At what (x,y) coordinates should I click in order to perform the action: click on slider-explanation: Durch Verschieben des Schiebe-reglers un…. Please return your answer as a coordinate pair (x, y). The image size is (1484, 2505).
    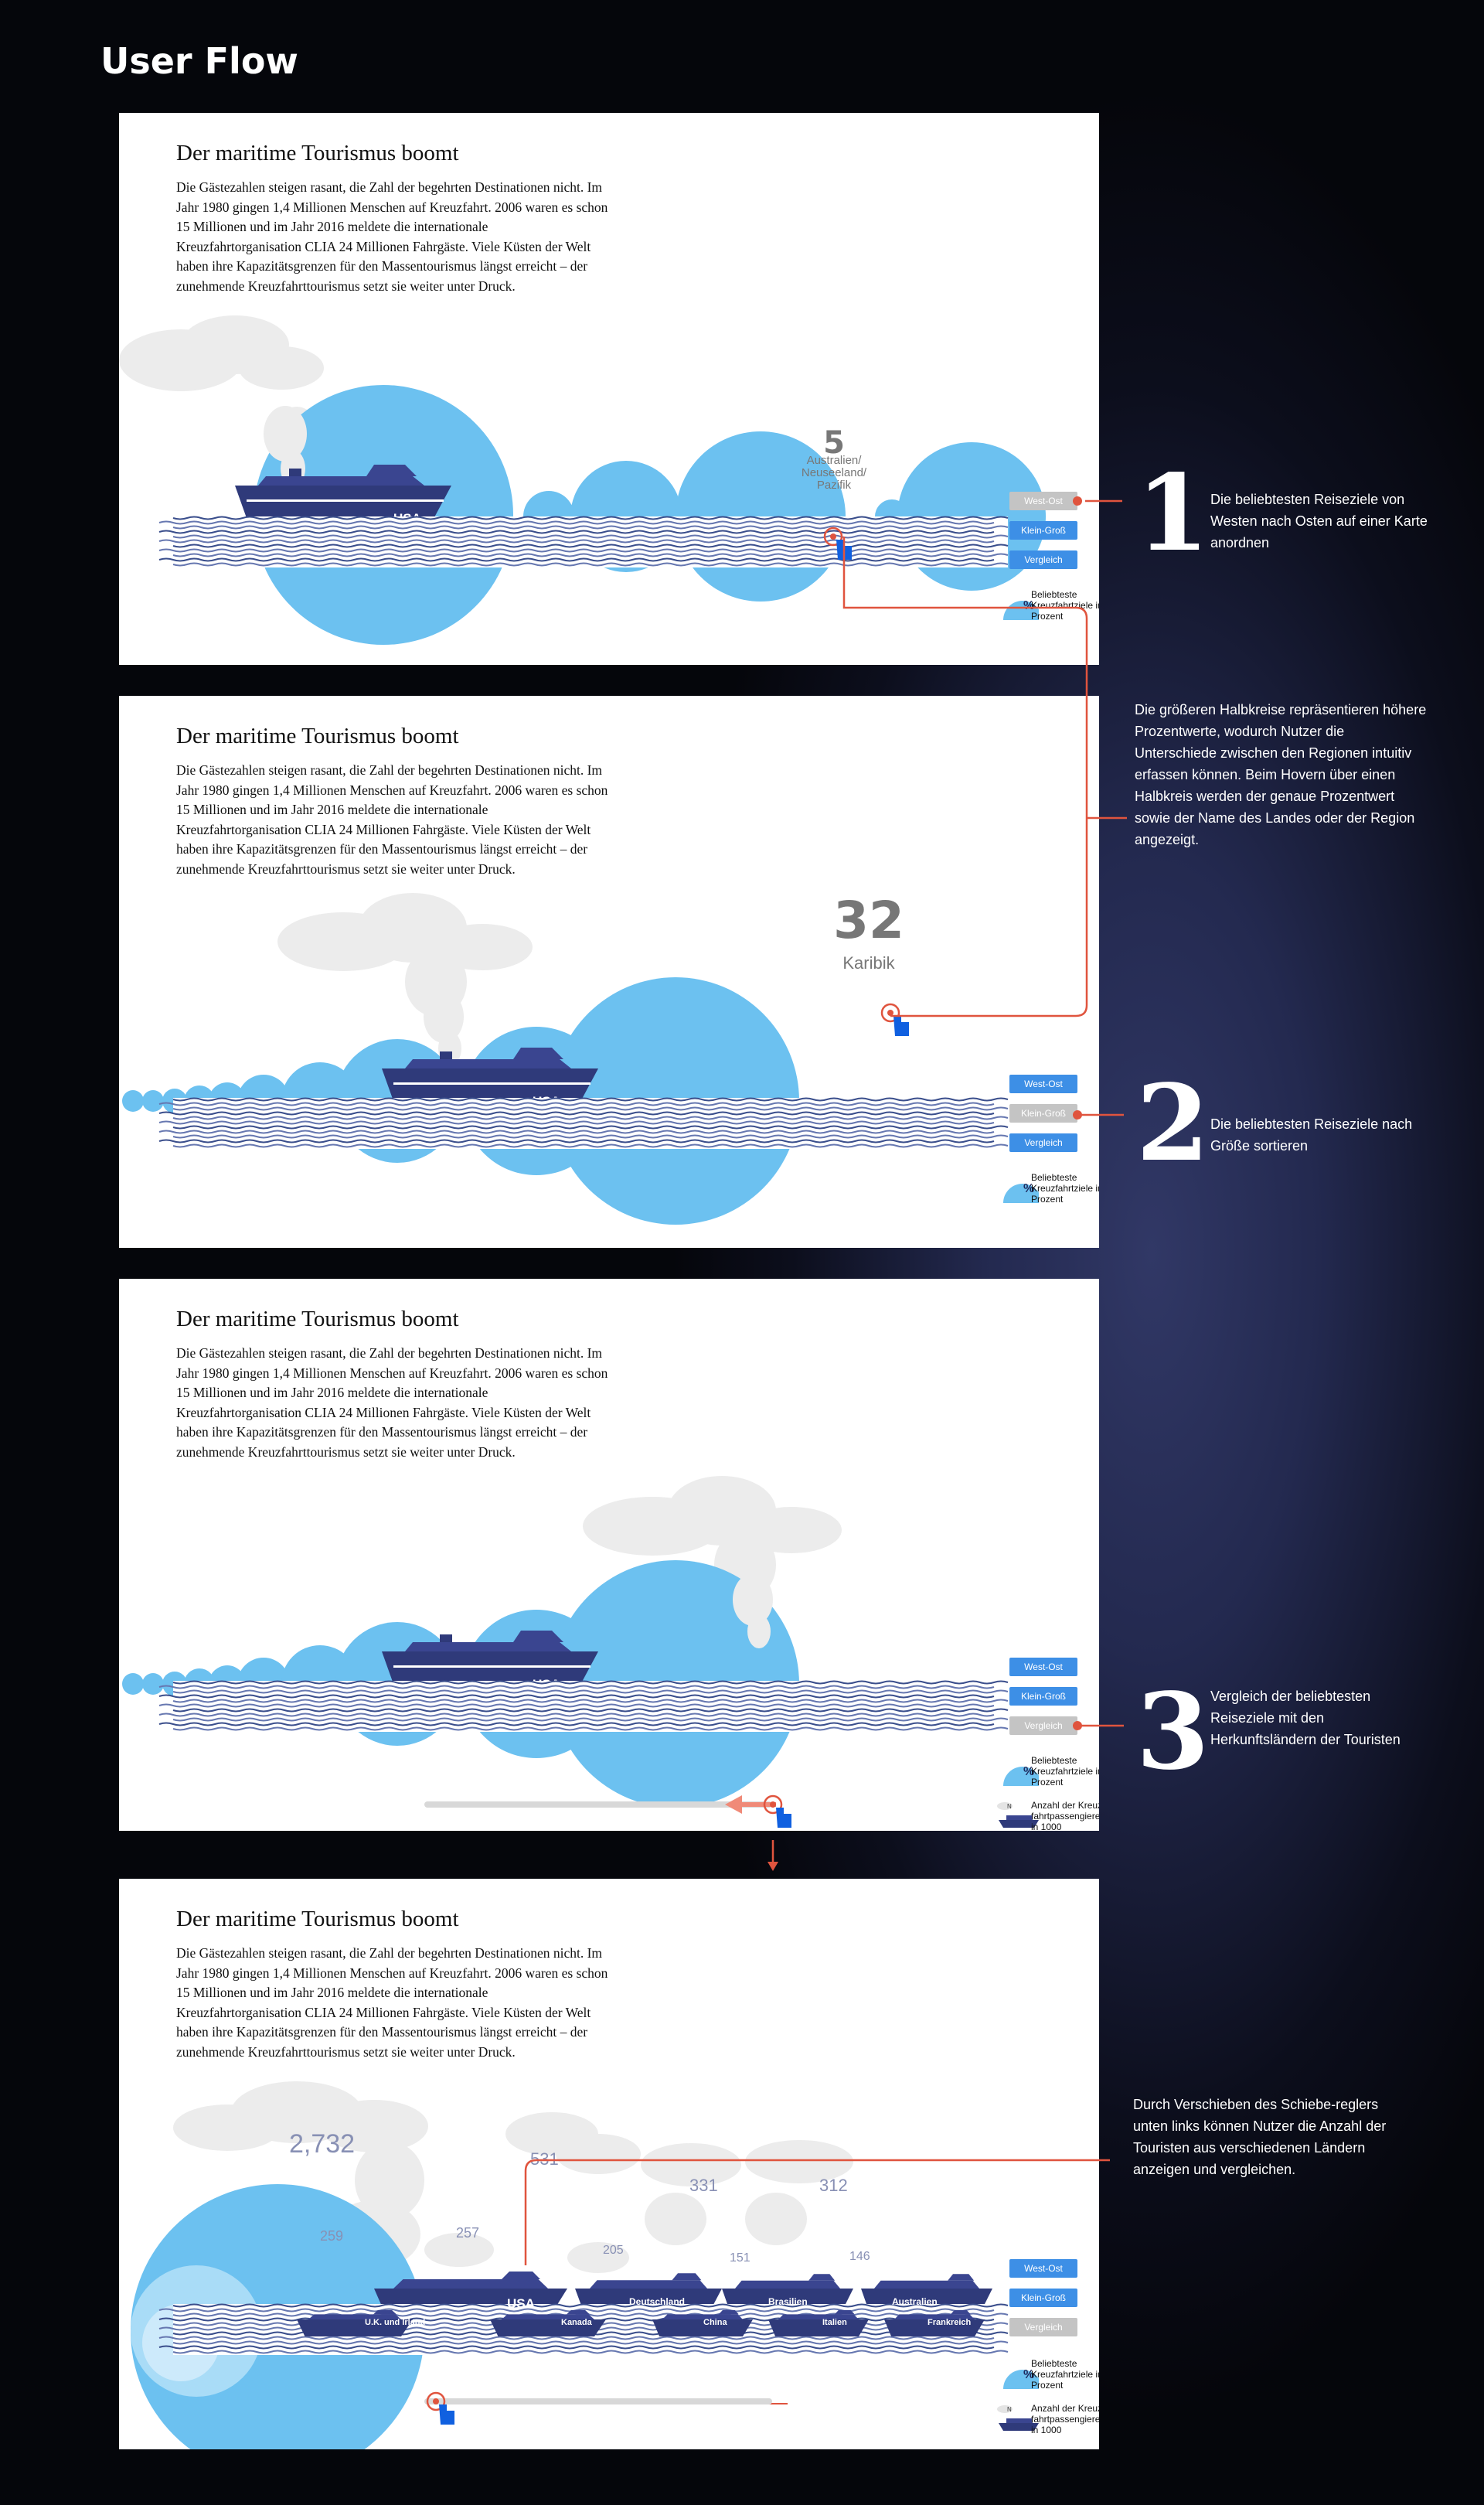
    Looking at the image, I should click on (1260, 2137).